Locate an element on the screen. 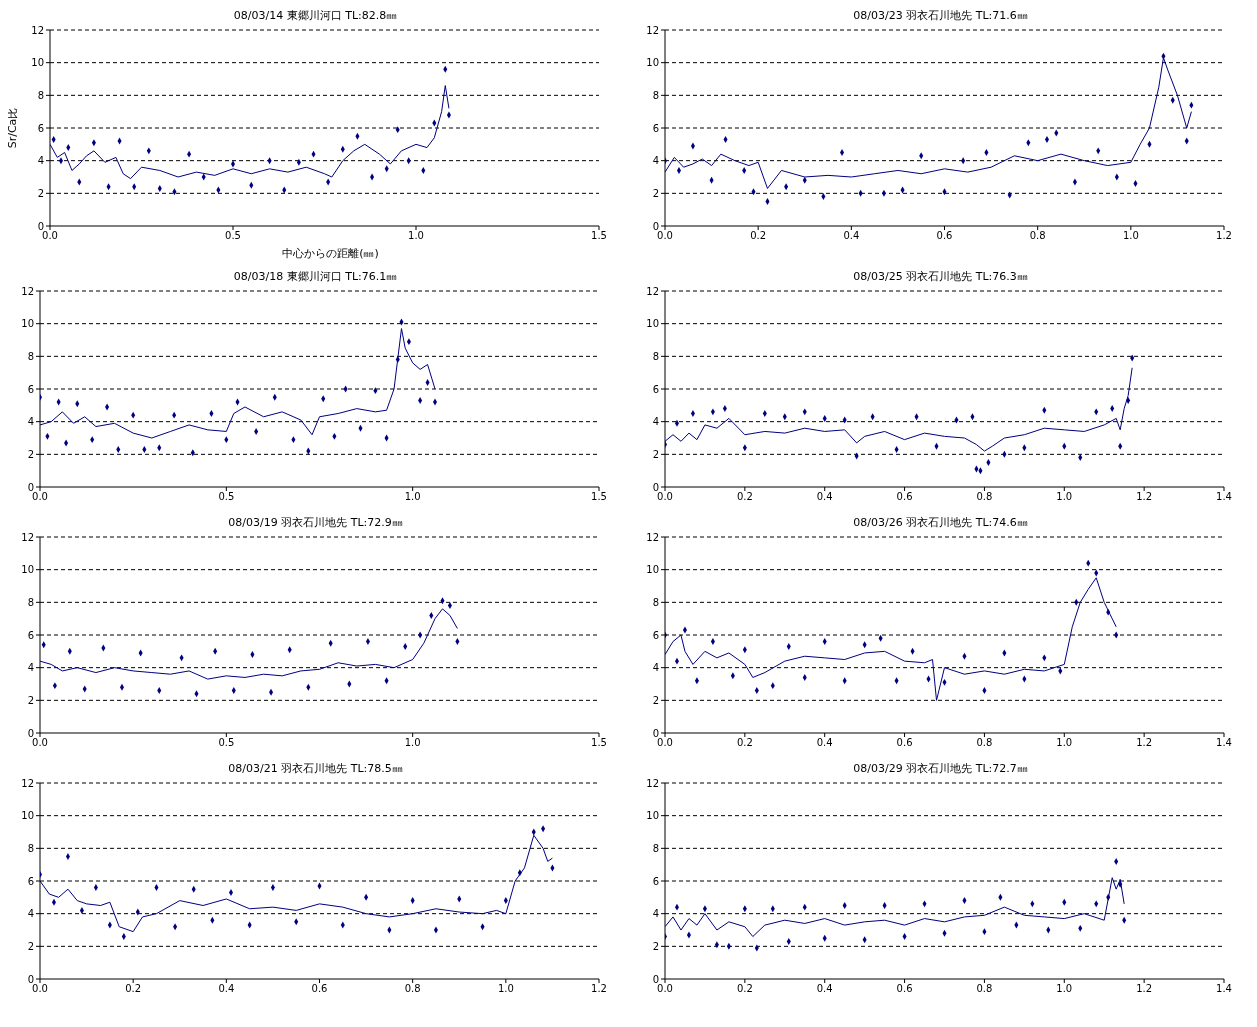 The width and height of the screenshot is (1257, 1027). chart-title: 08/03/26 羽衣石川地先 TL:74.6㎜ is located at coordinates (940, 523).